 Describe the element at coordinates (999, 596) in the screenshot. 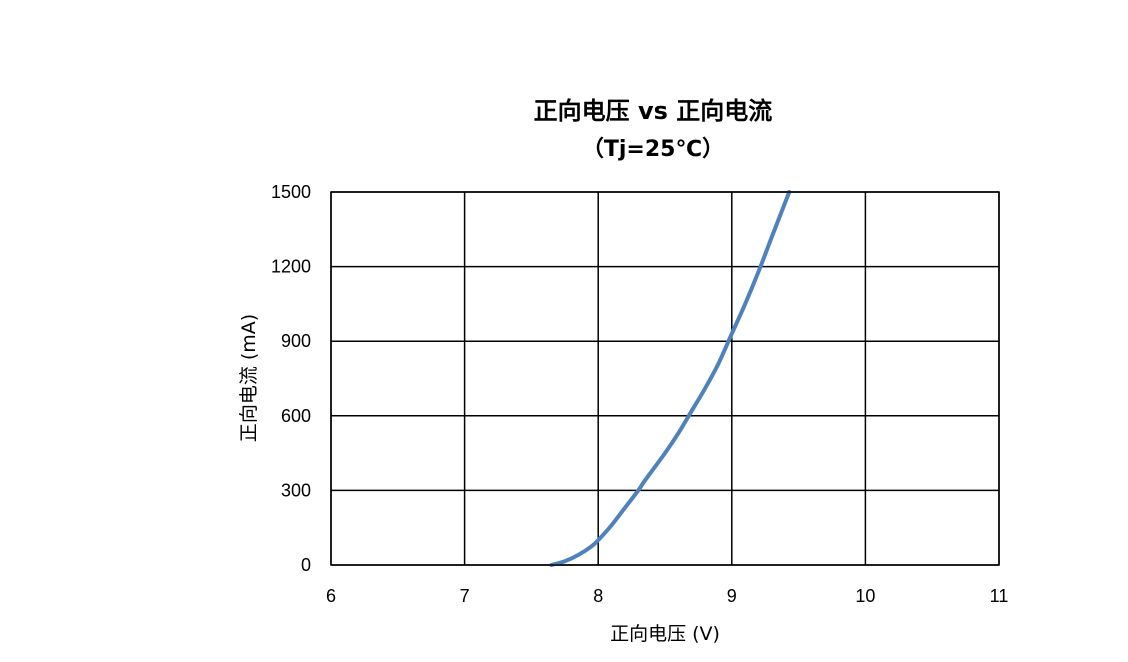

I see `x-tick-label: 11` at that location.